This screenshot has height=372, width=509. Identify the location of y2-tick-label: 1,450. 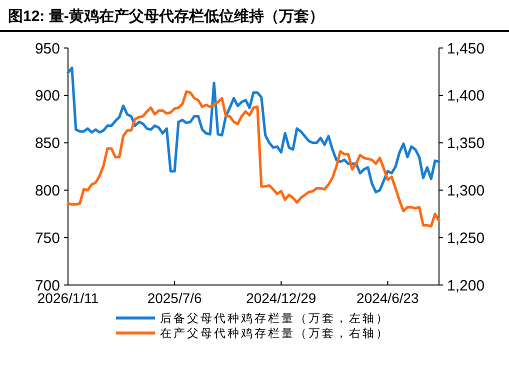
(466, 49).